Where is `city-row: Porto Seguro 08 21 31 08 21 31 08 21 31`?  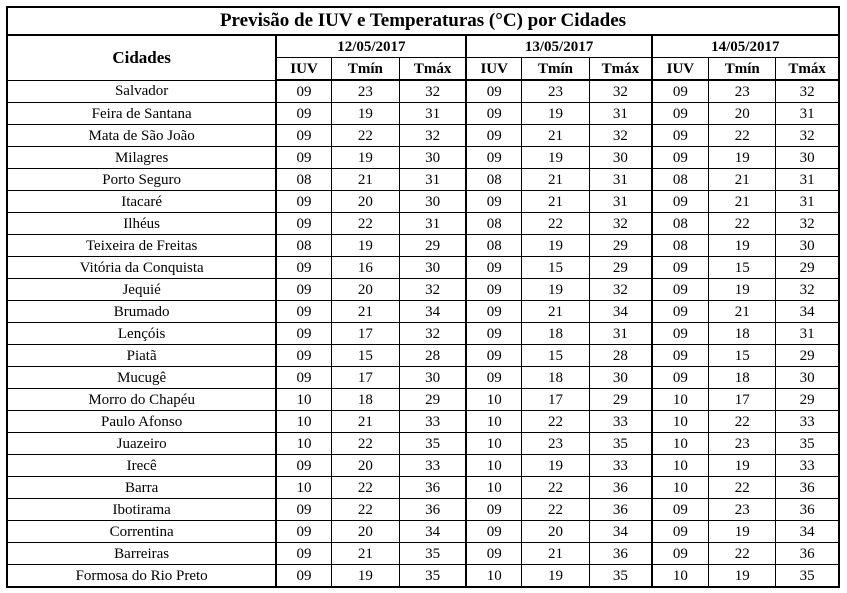
city-row: Porto Seguro 08 21 31 08 21 31 08 21 31 is located at coordinates (423, 179).